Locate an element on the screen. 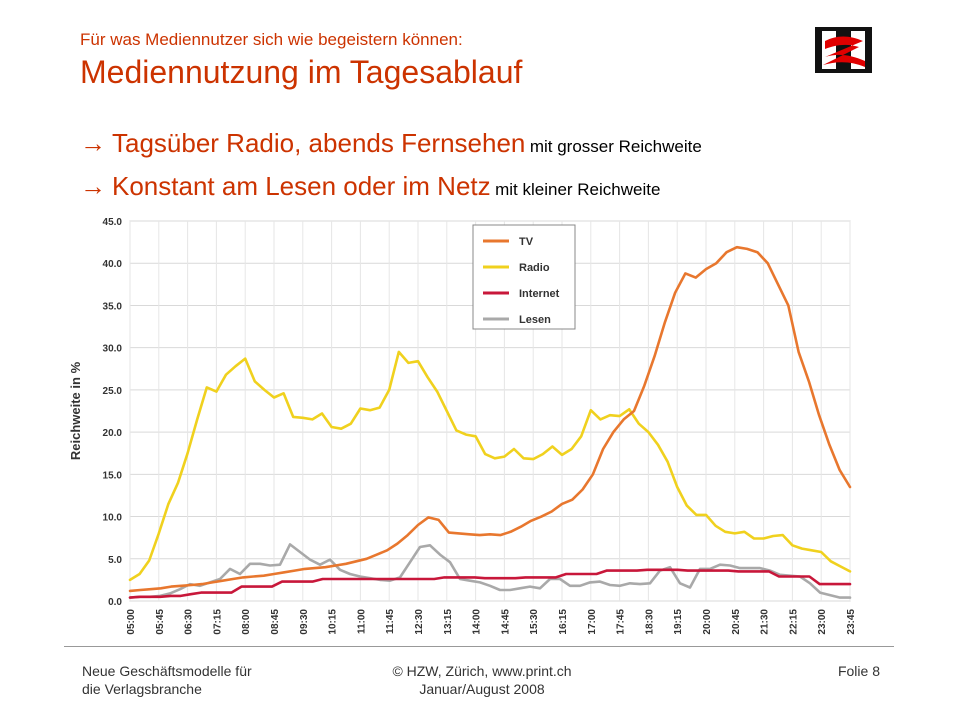 This screenshot has width=960, height=720. footer-center-line2: Januar/August 2008 is located at coordinates (482, 689).